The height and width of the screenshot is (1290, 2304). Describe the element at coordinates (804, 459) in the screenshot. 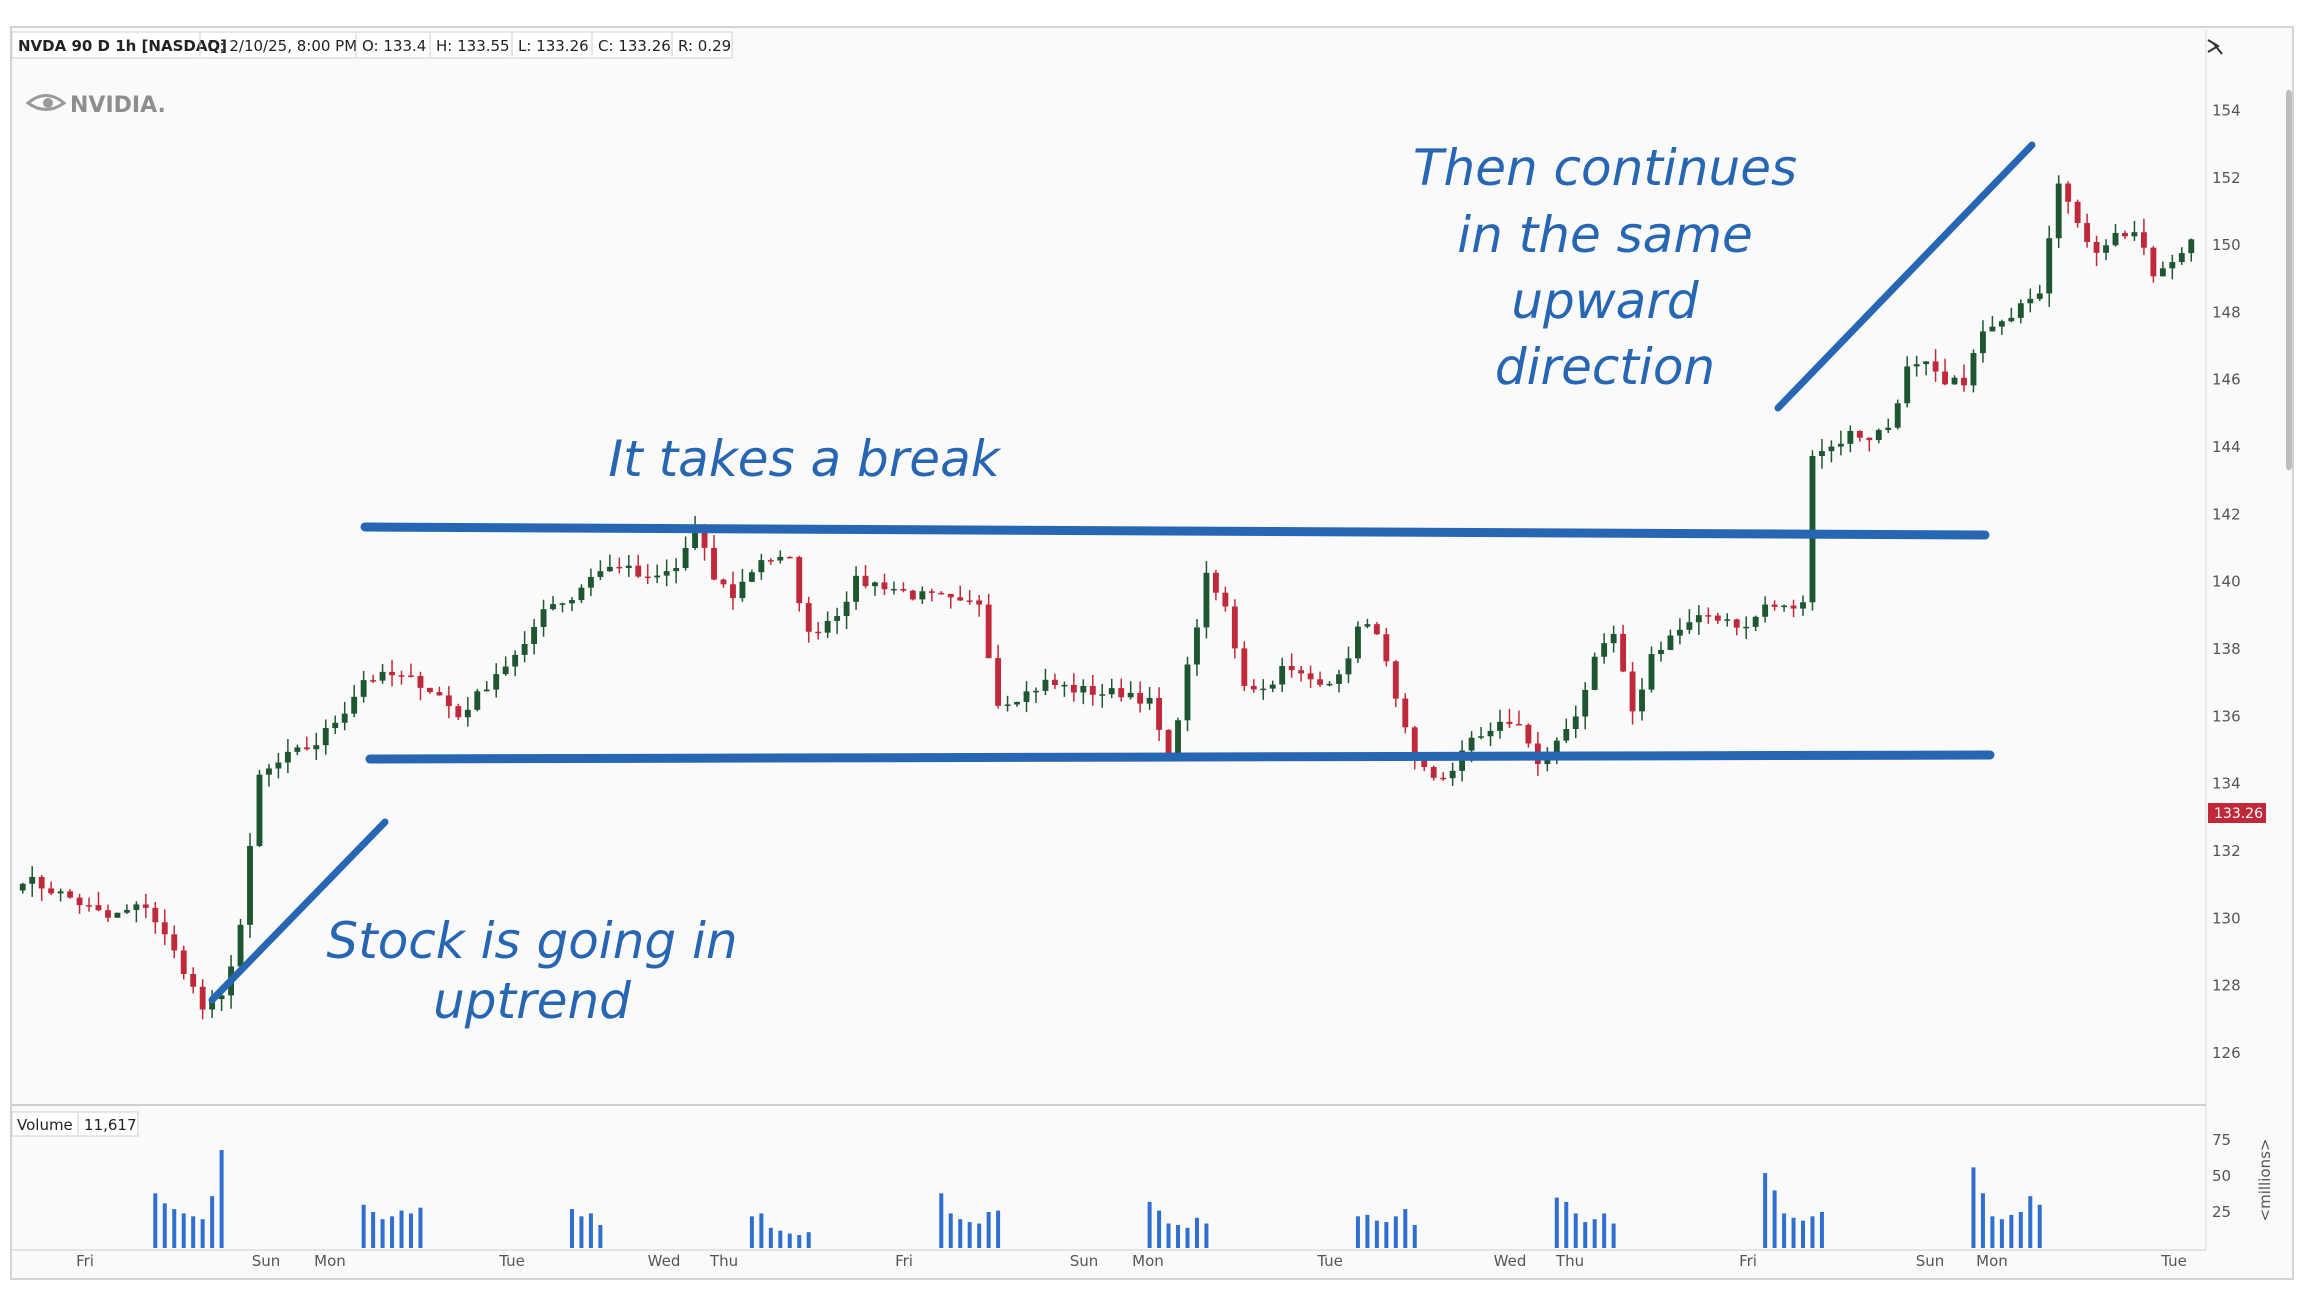

I see `annotation-break: It takes a break` at that location.